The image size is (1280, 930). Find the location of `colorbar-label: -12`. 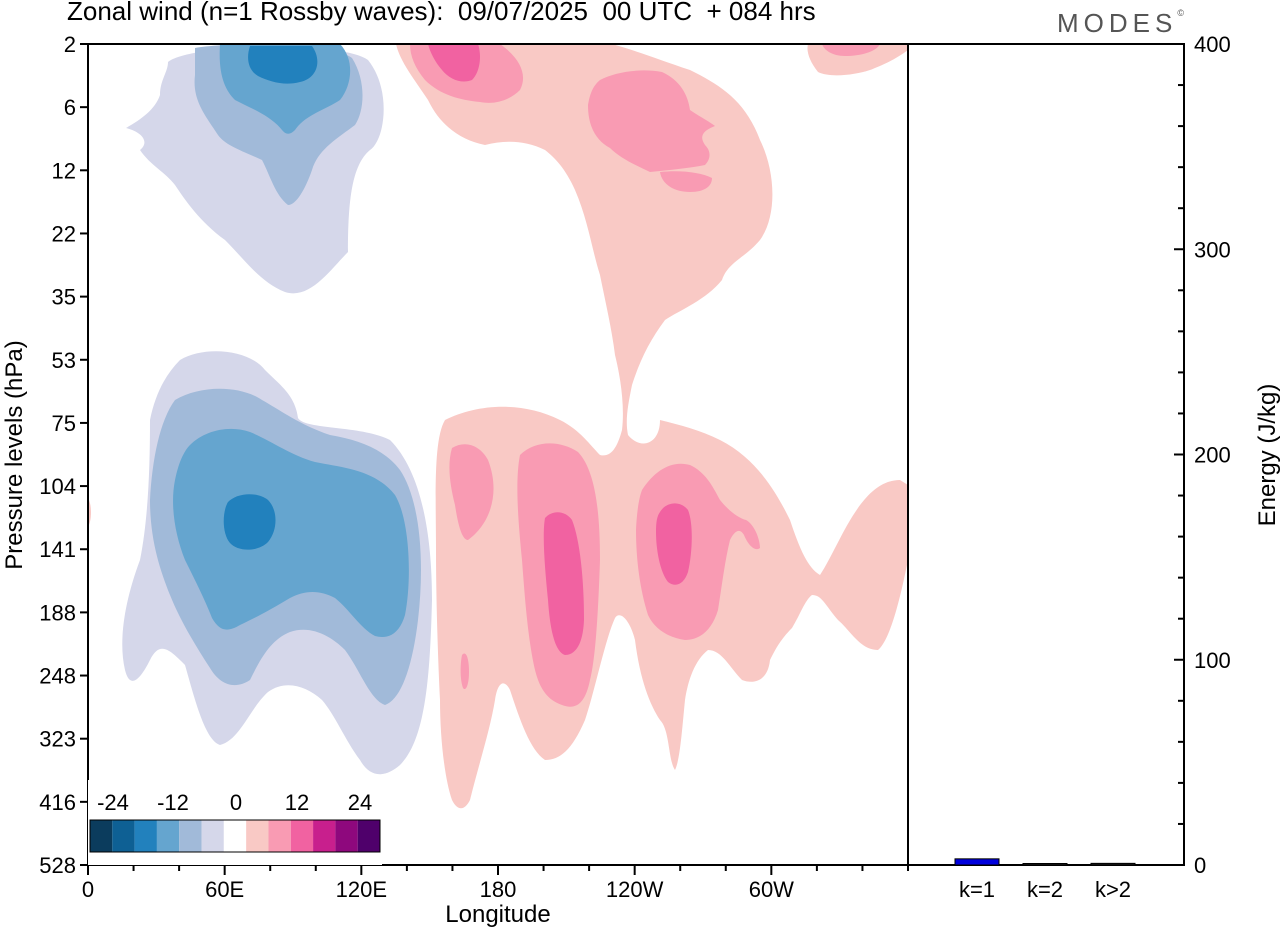

colorbar-label: -12 is located at coordinates (173, 802).